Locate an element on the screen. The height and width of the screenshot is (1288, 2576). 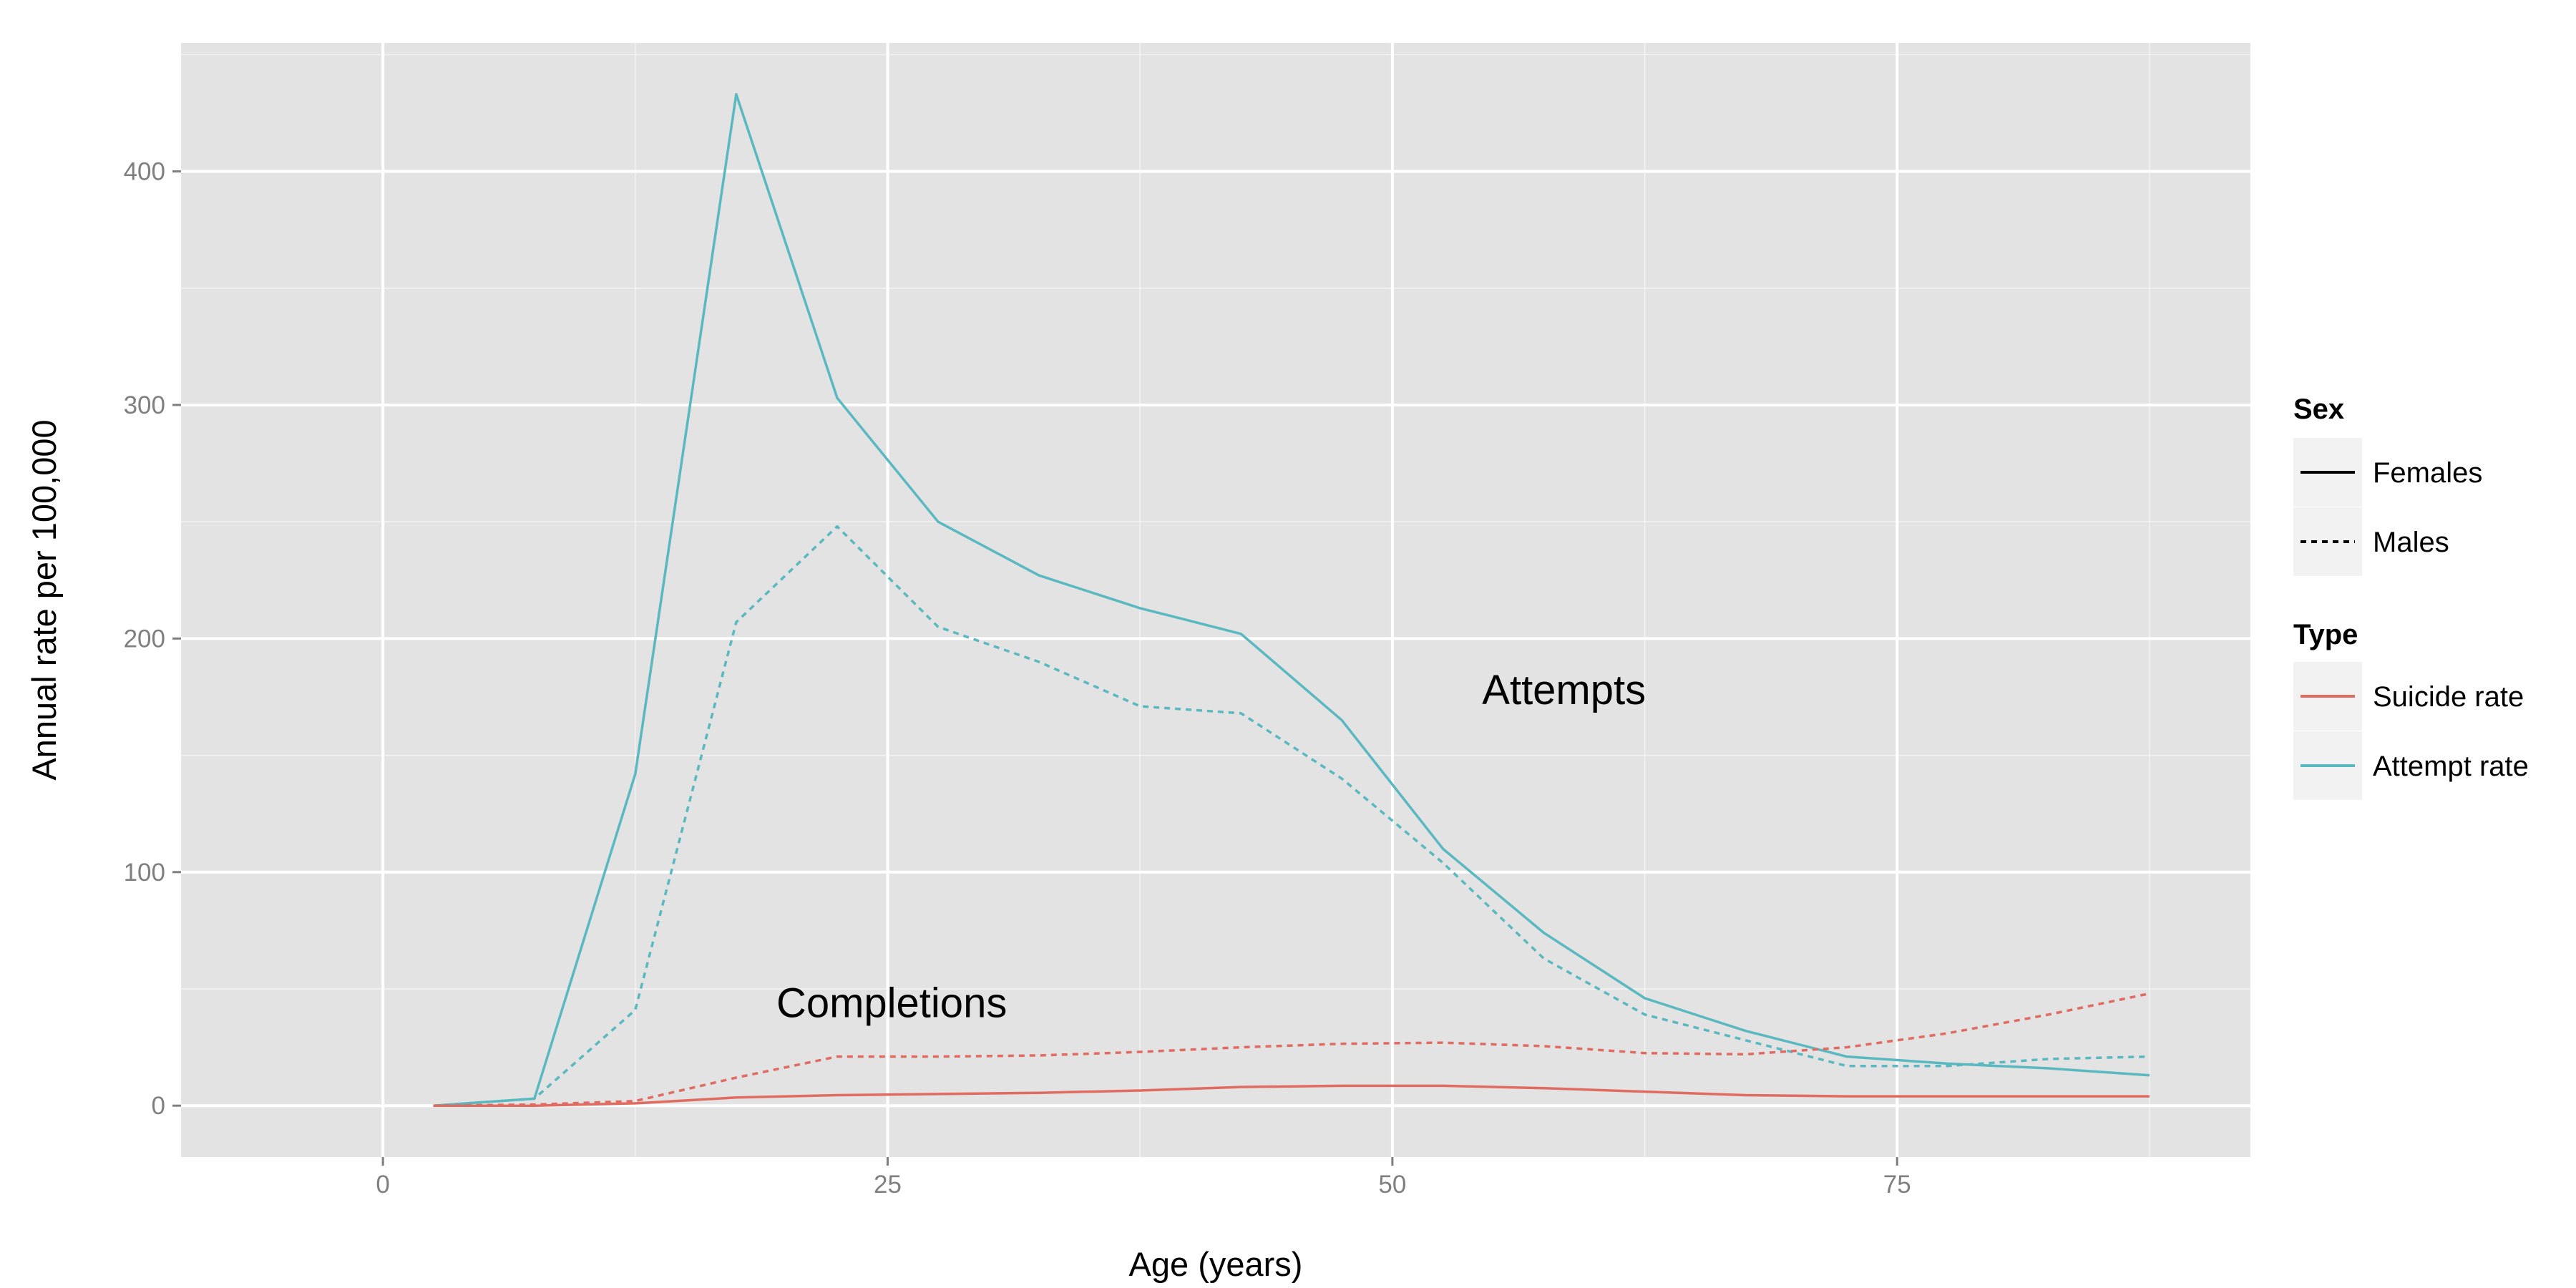
x-tick-label: 50 is located at coordinates (1392, 1185).